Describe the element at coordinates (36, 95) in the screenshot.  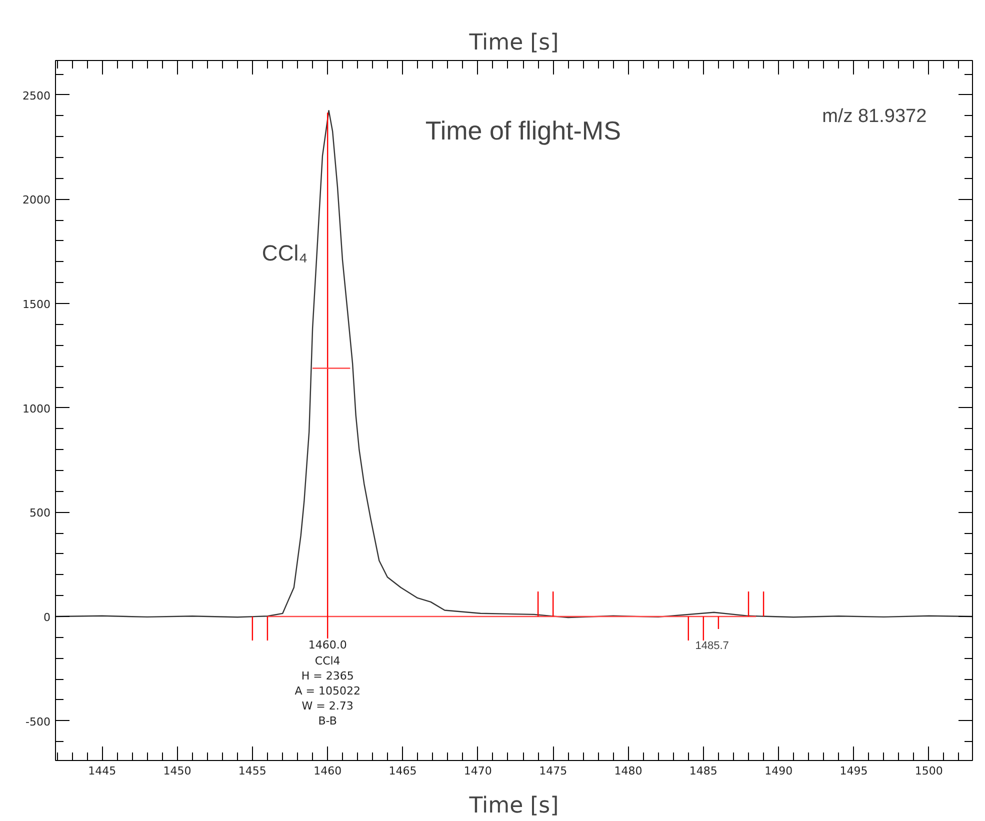
I see `y-tick-label: 2500` at that location.